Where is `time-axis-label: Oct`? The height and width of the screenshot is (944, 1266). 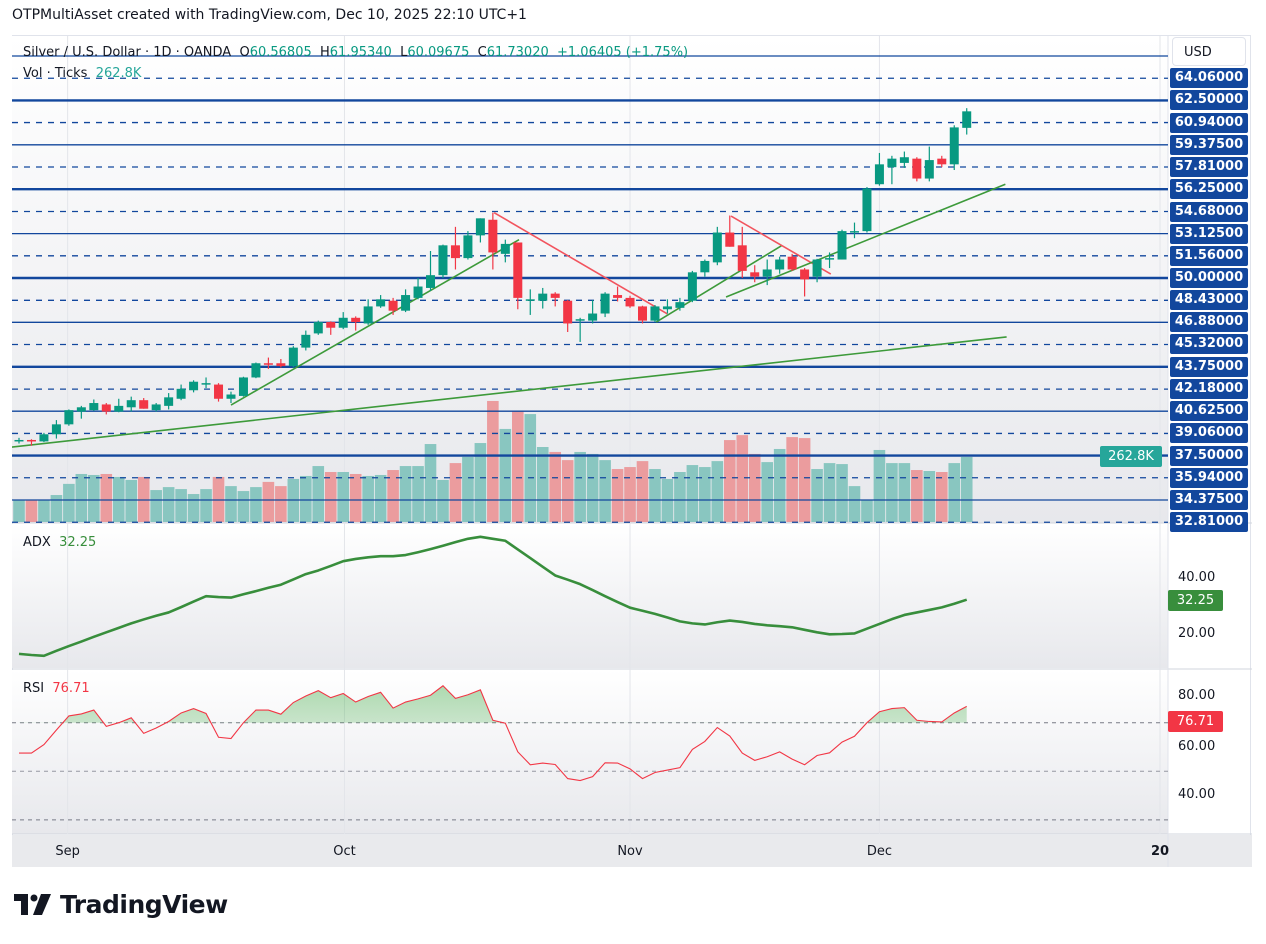
time-axis-label: Oct is located at coordinates (344, 851).